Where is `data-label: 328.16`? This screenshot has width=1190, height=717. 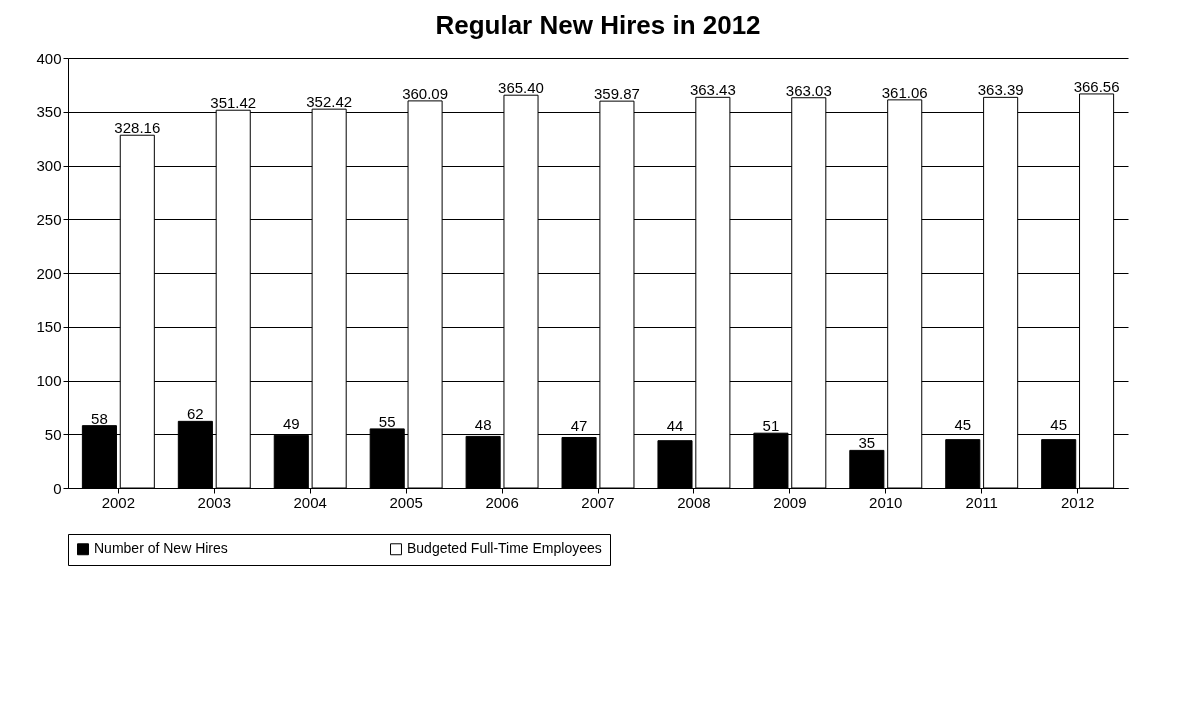
data-label: 328.16 is located at coordinates (137, 128).